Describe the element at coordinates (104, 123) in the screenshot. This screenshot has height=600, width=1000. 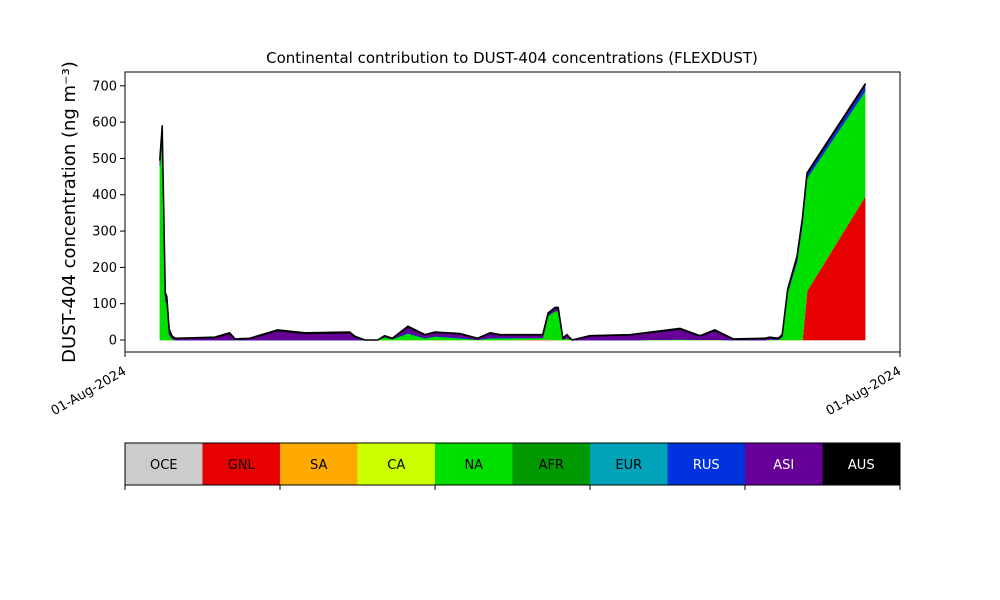
I see `y-tick-label: 600` at that location.